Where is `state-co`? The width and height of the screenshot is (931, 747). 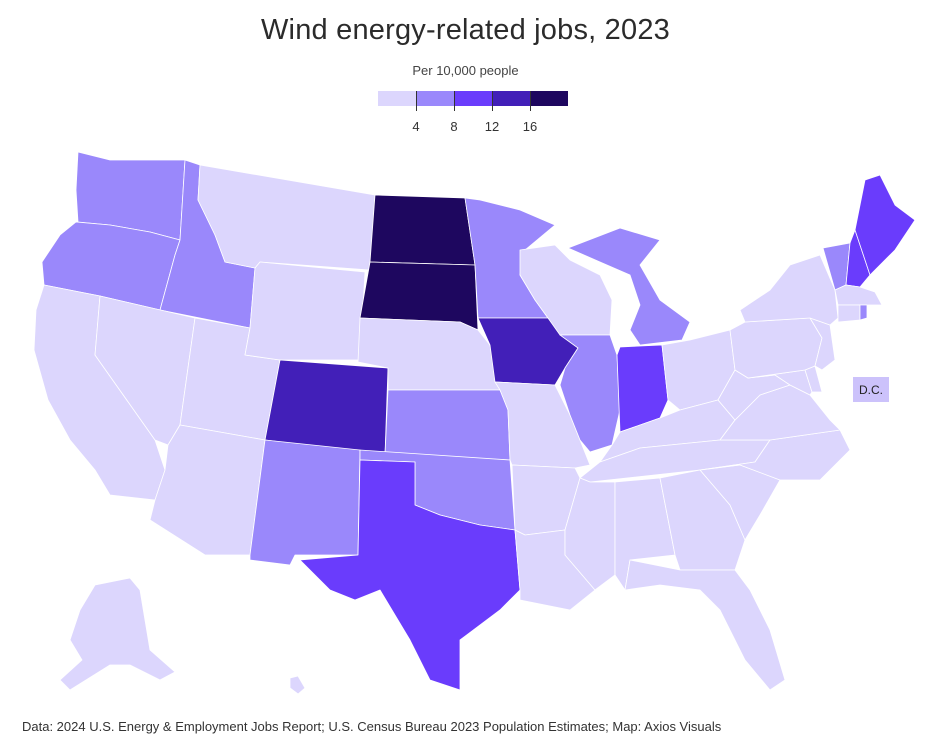
state-co is located at coordinates (326, 407).